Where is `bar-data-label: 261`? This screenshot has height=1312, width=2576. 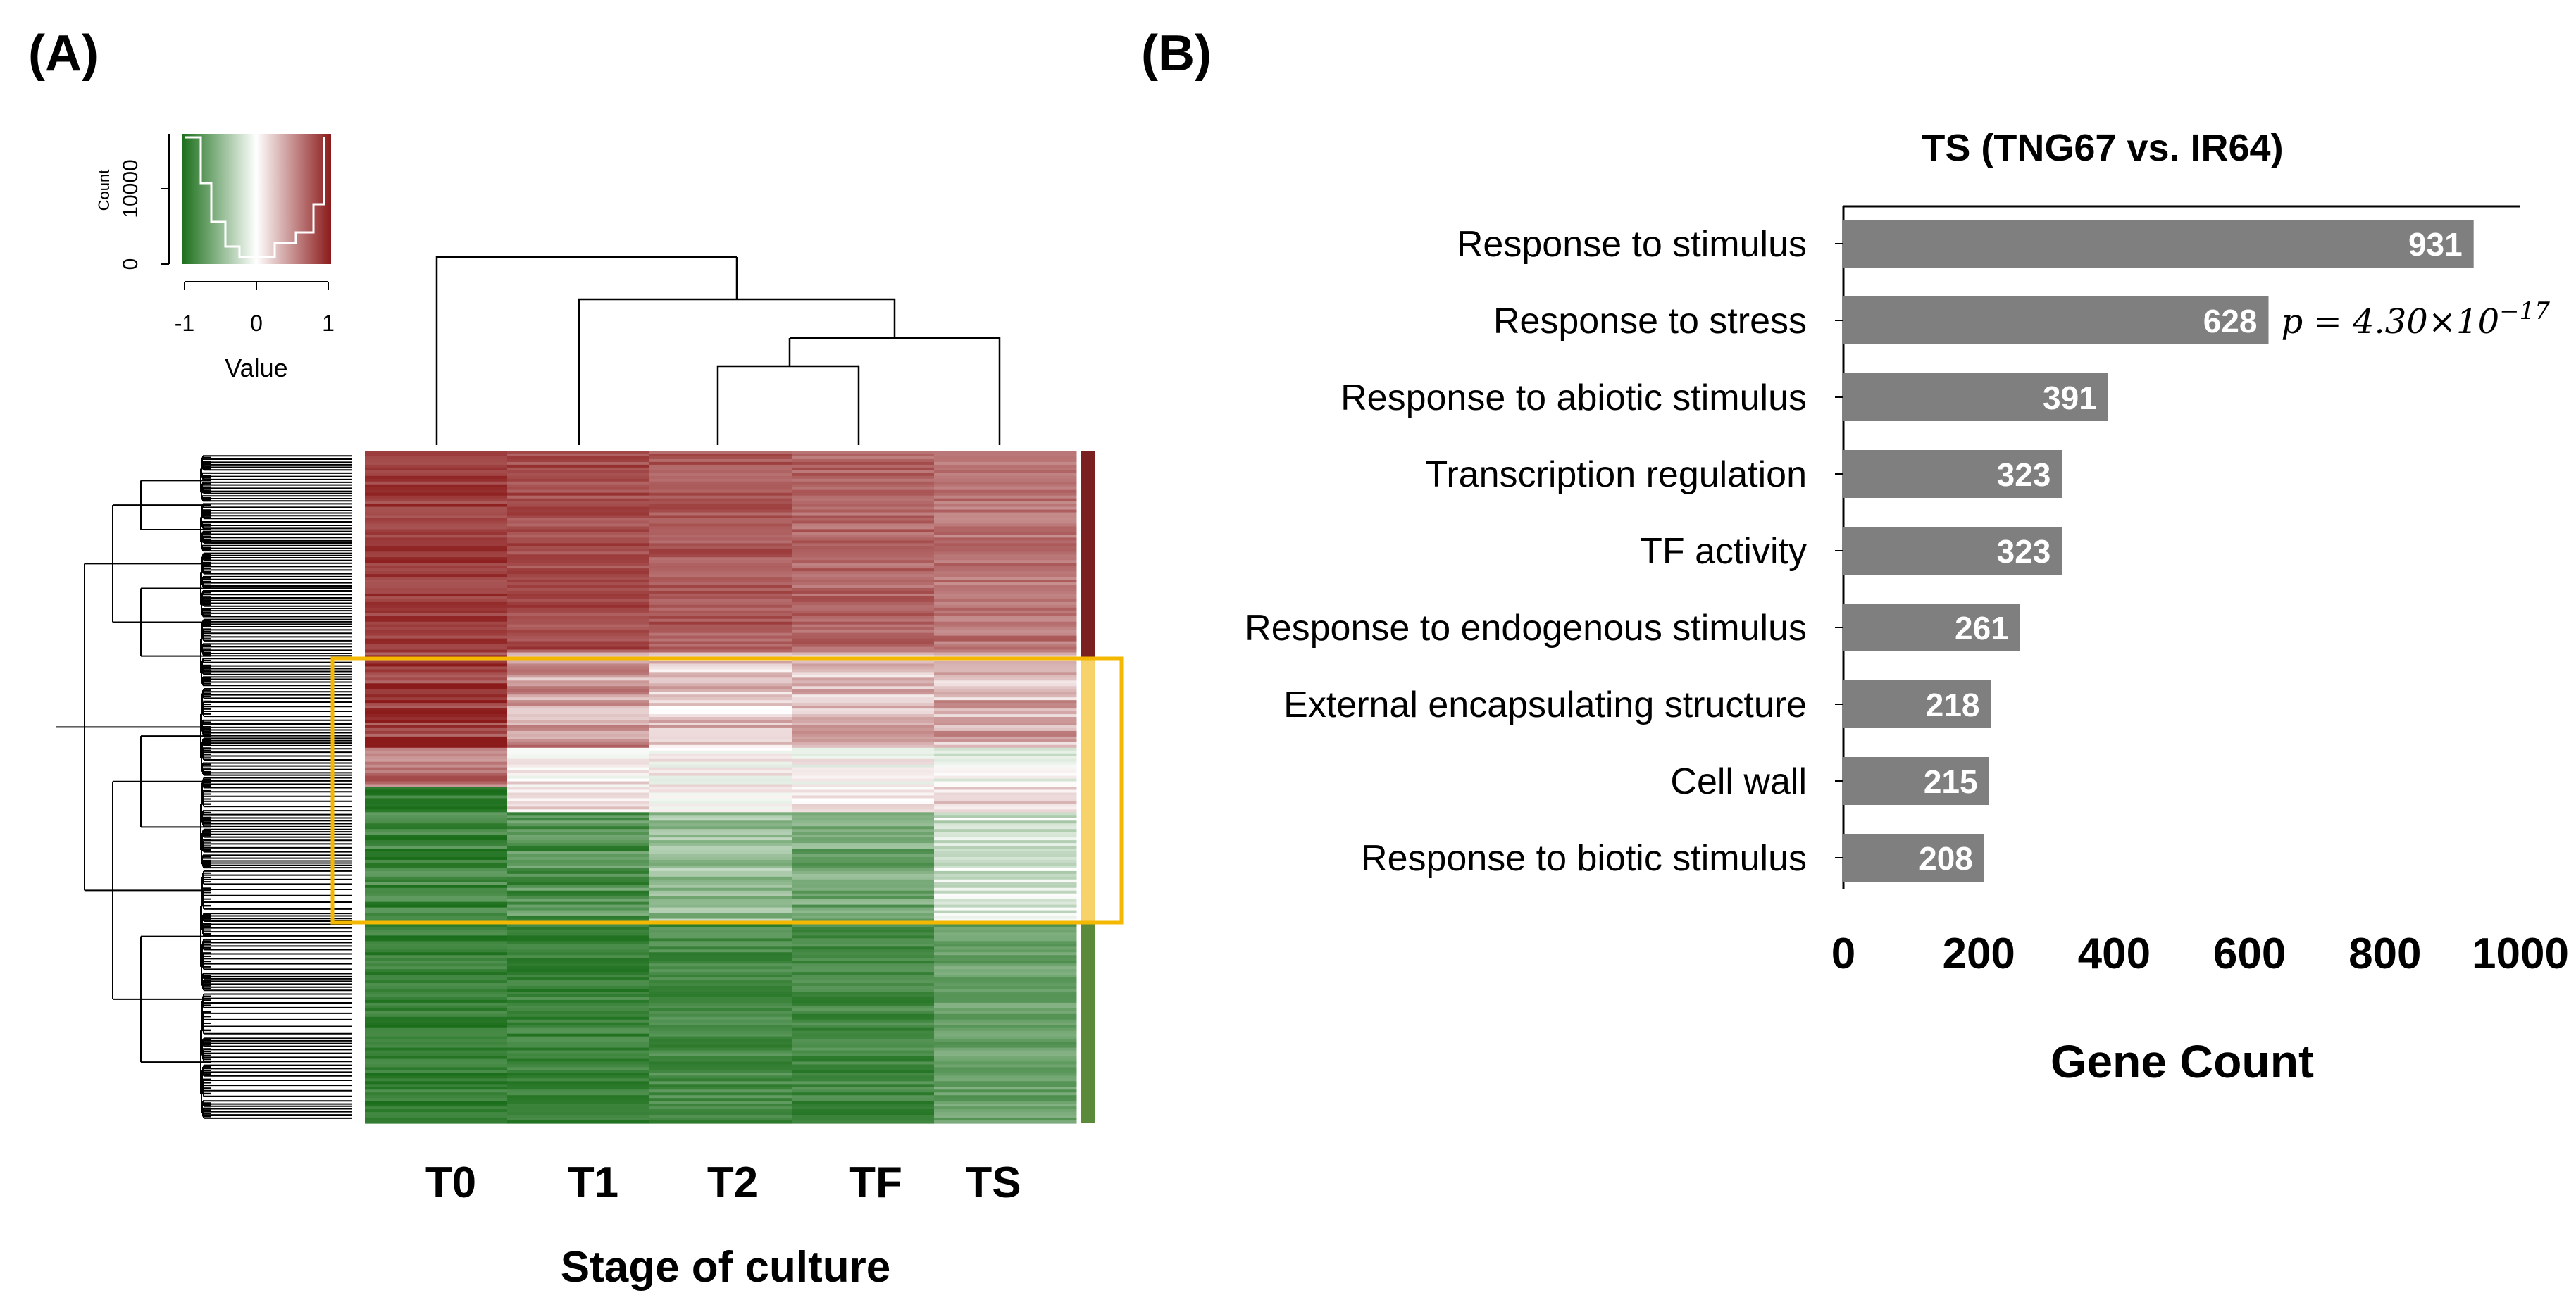 bar-data-label: 261 is located at coordinates (1982, 628).